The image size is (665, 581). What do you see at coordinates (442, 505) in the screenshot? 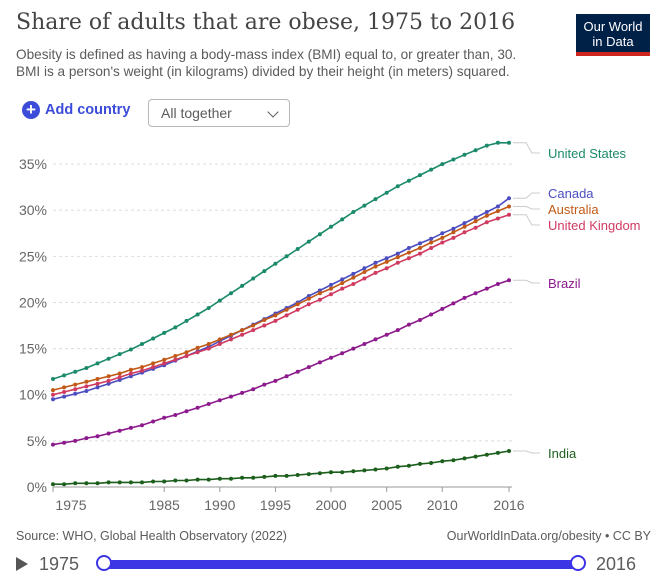
I see `x-tick-label: 2010` at bounding box center [442, 505].